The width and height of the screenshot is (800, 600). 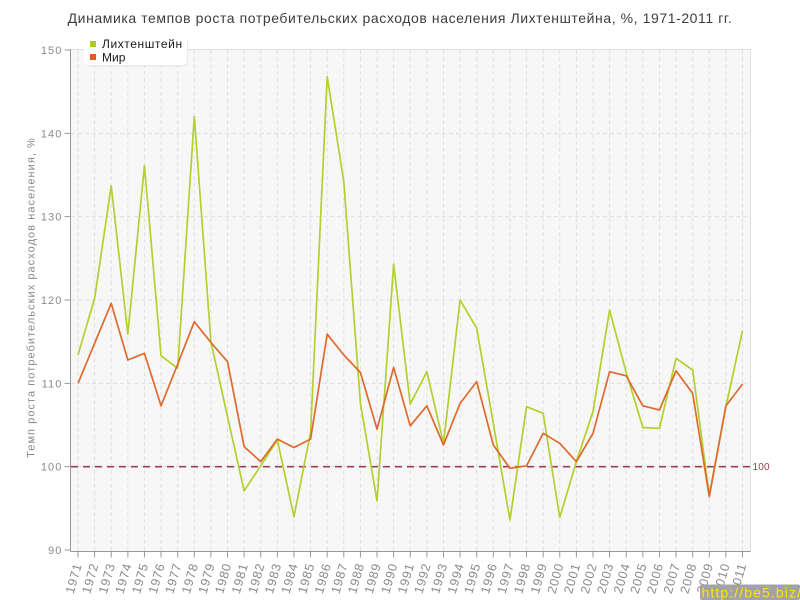 What do you see at coordinates (52, 384) in the screenshot?
I see `svg-text: 110` at bounding box center [52, 384].